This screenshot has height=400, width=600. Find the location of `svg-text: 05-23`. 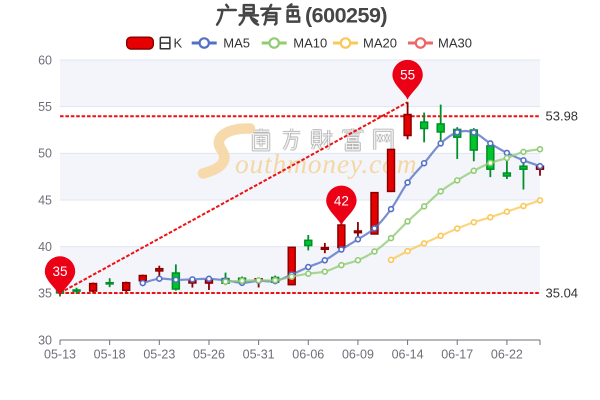

svg-text: 05-23 is located at coordinates (159, 355).